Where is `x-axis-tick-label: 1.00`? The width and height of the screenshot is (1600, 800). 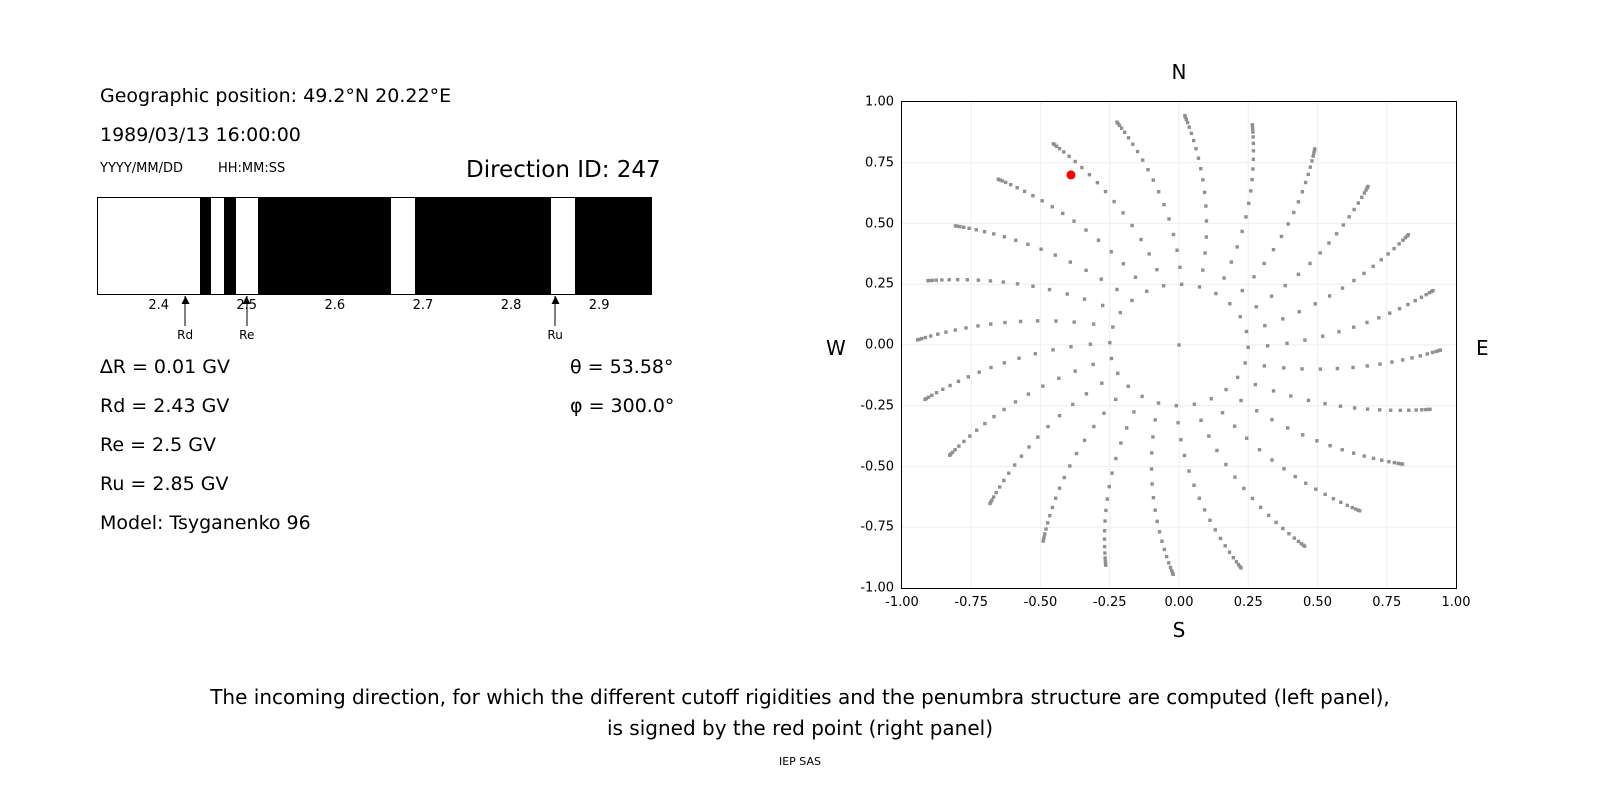 x-axis-tick-label: 1.00 is located at coordinates (1456, 602).